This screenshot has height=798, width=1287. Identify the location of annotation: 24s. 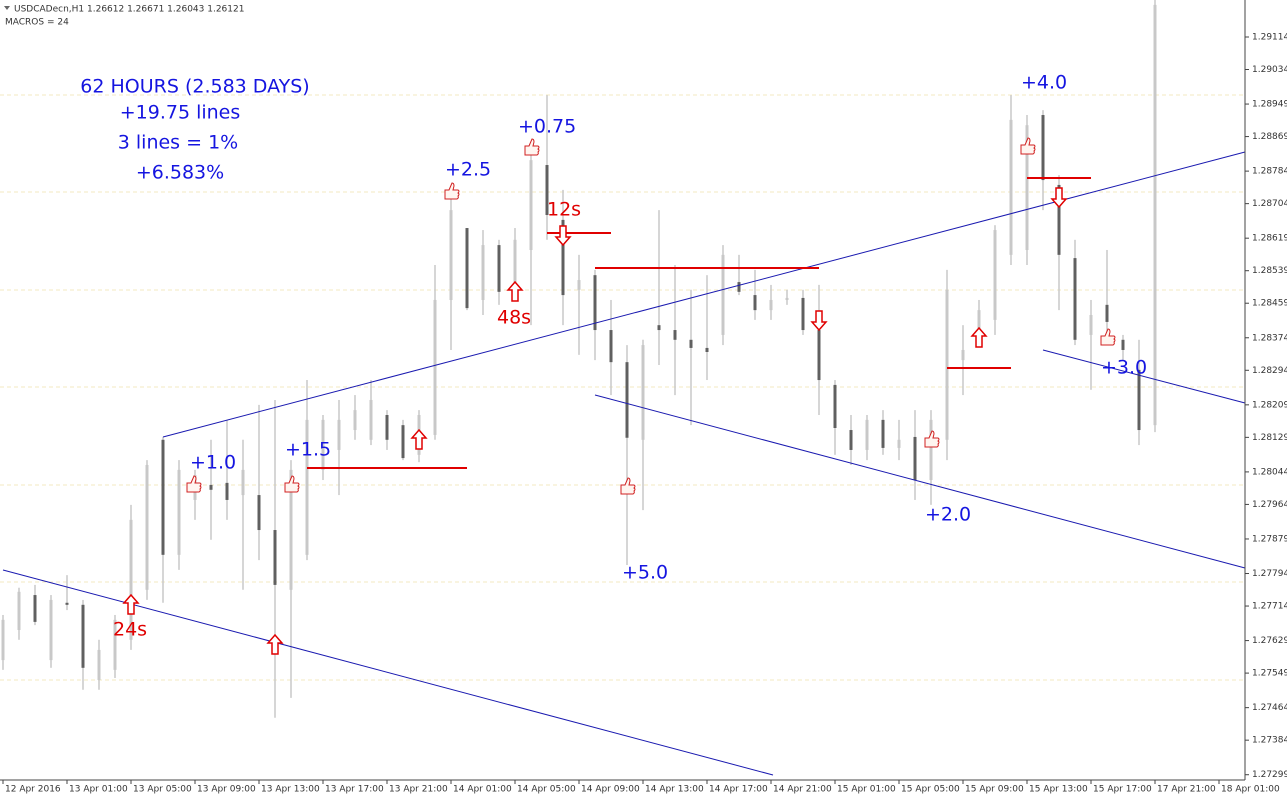
(130, 630).